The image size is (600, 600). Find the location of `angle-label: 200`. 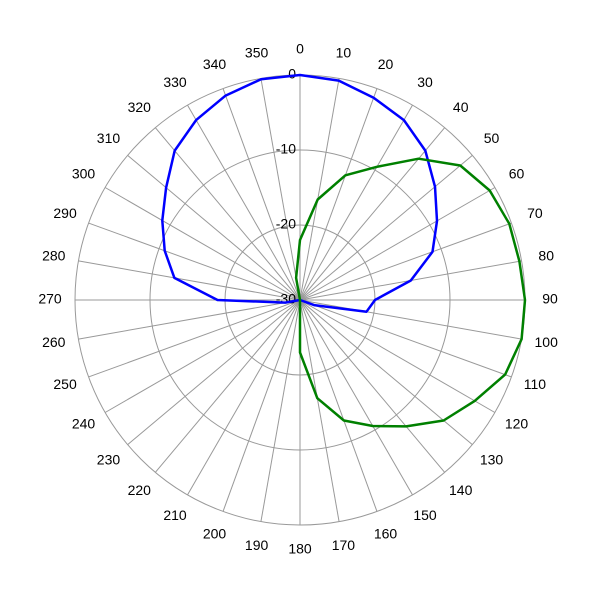

angle-label: 200 is located at coordinates (215, 534).